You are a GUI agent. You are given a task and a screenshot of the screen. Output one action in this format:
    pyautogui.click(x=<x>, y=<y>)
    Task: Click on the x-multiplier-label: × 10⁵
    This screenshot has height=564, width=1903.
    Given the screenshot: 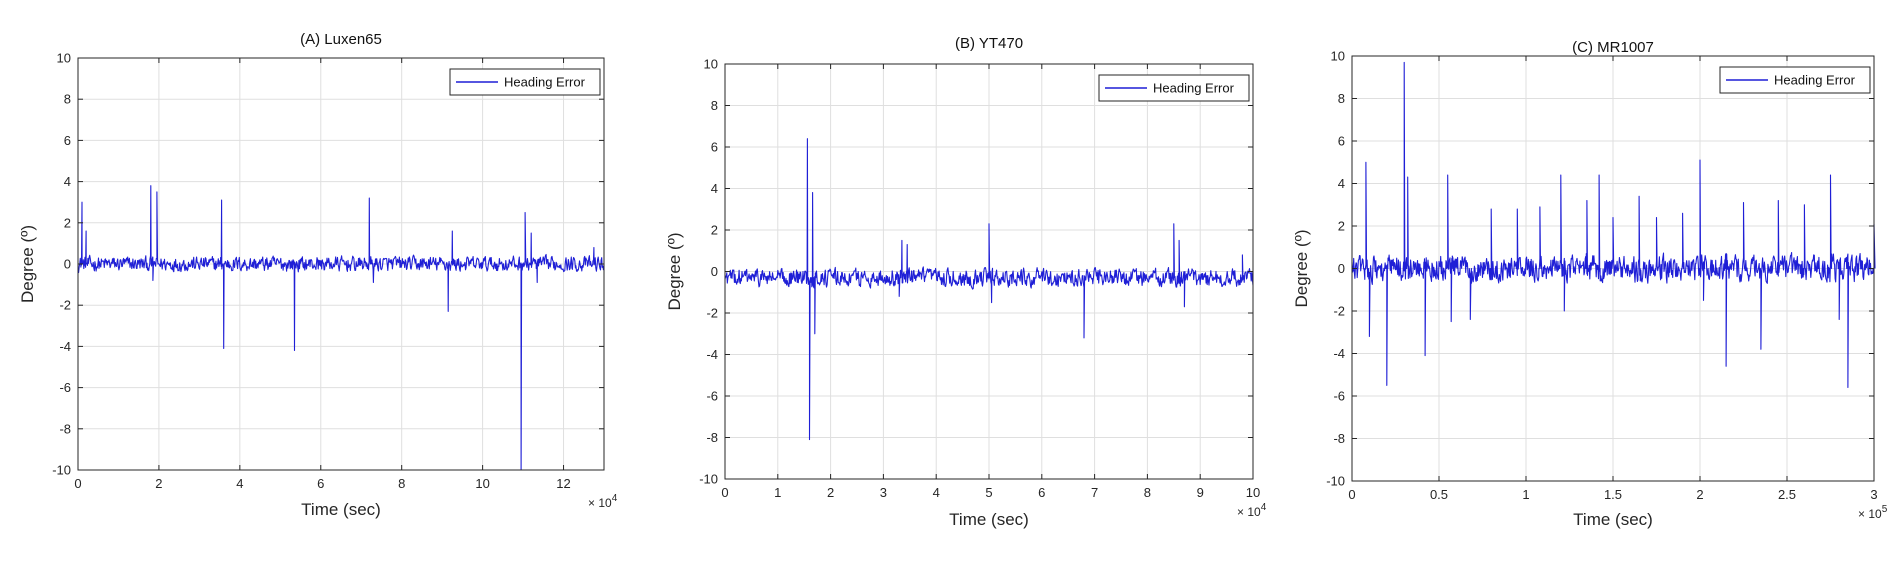 What is the action you would take?
    pyautogui.click(x=1873, y=512)
    